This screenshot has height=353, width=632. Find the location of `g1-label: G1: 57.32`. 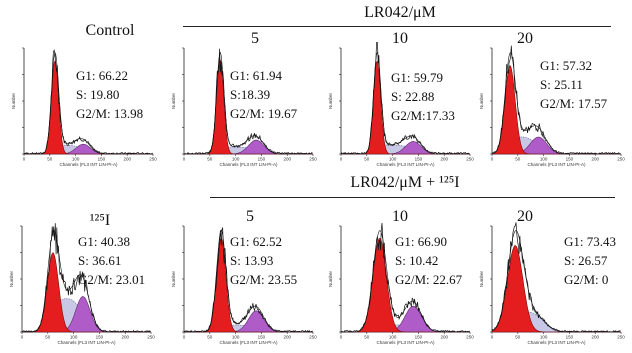

g1-label: G1: 57.32 is located at coordinates (566, 65).